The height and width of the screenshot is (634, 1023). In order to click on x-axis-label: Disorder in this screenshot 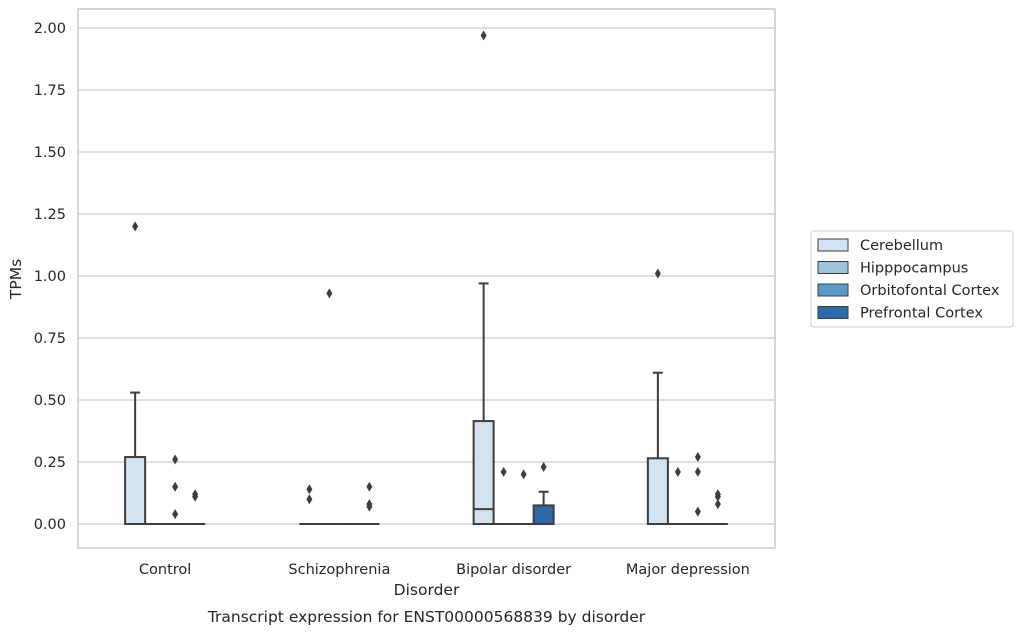, I will do `click(427, 590)`.